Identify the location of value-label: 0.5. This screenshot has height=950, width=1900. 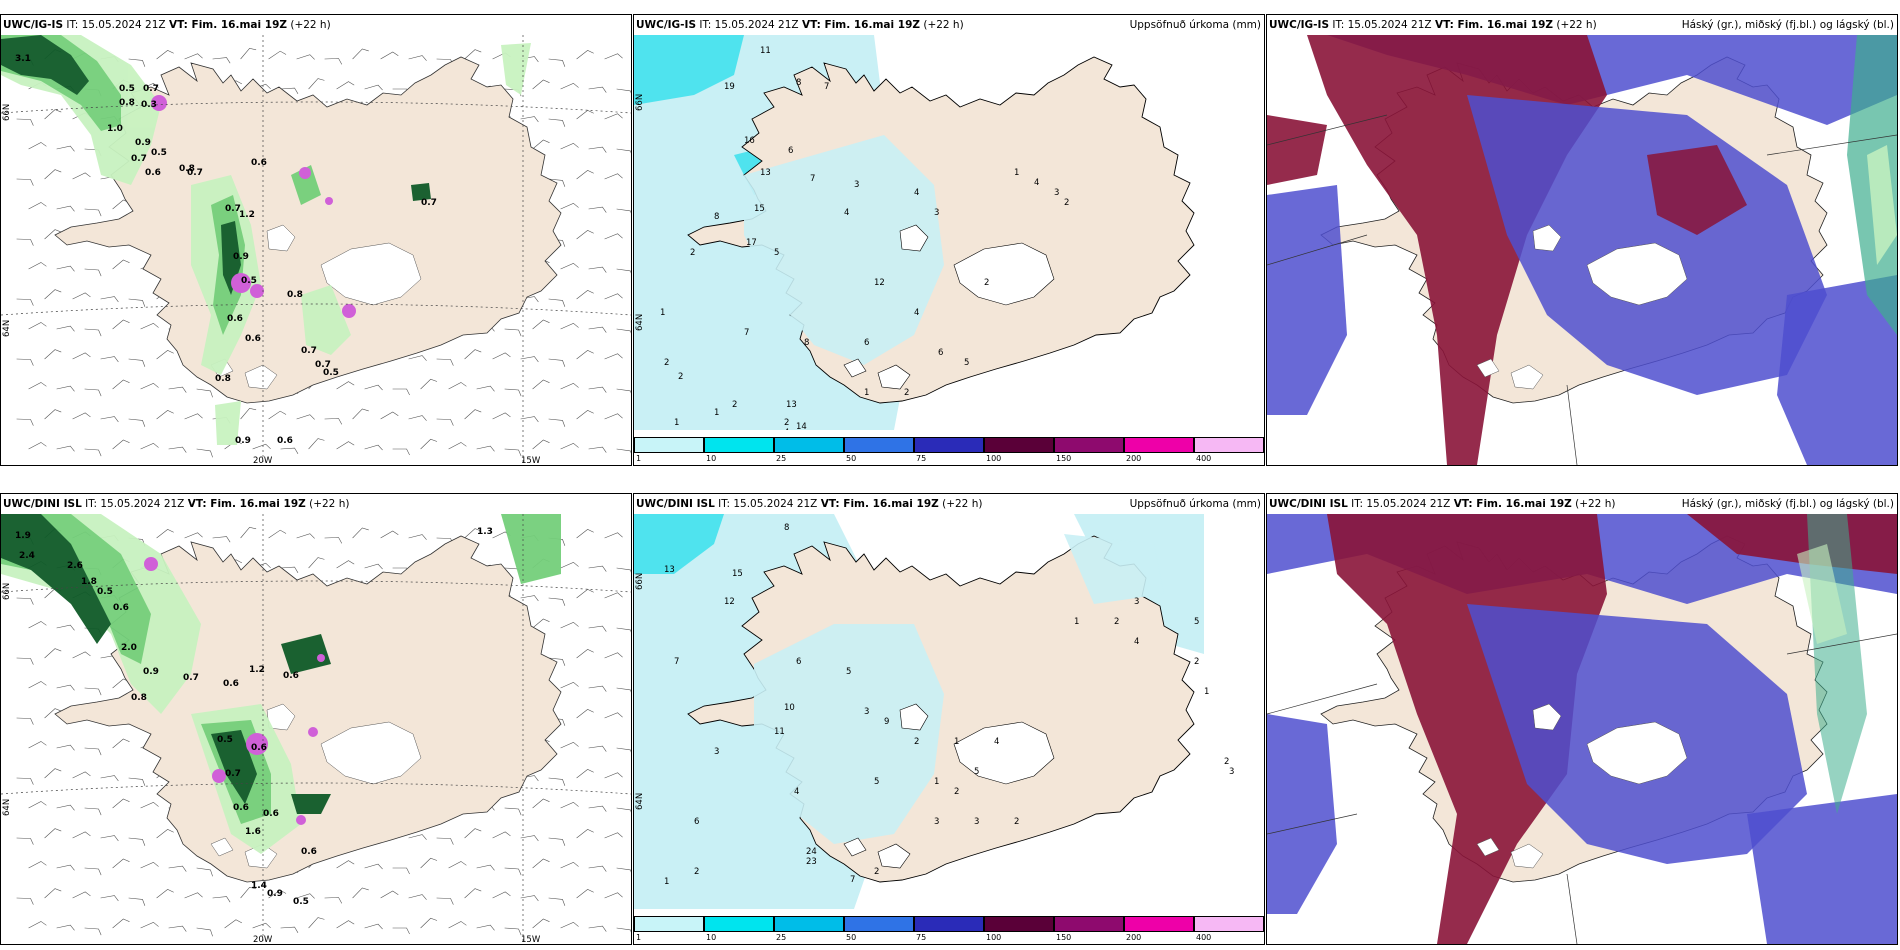
(105, 592).